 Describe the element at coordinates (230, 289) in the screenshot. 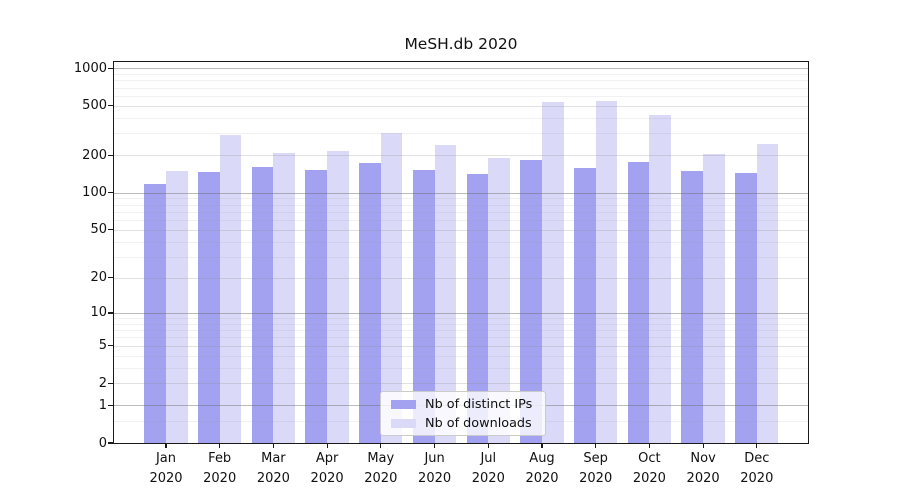

I see `bar-downloads-feb` at that location.